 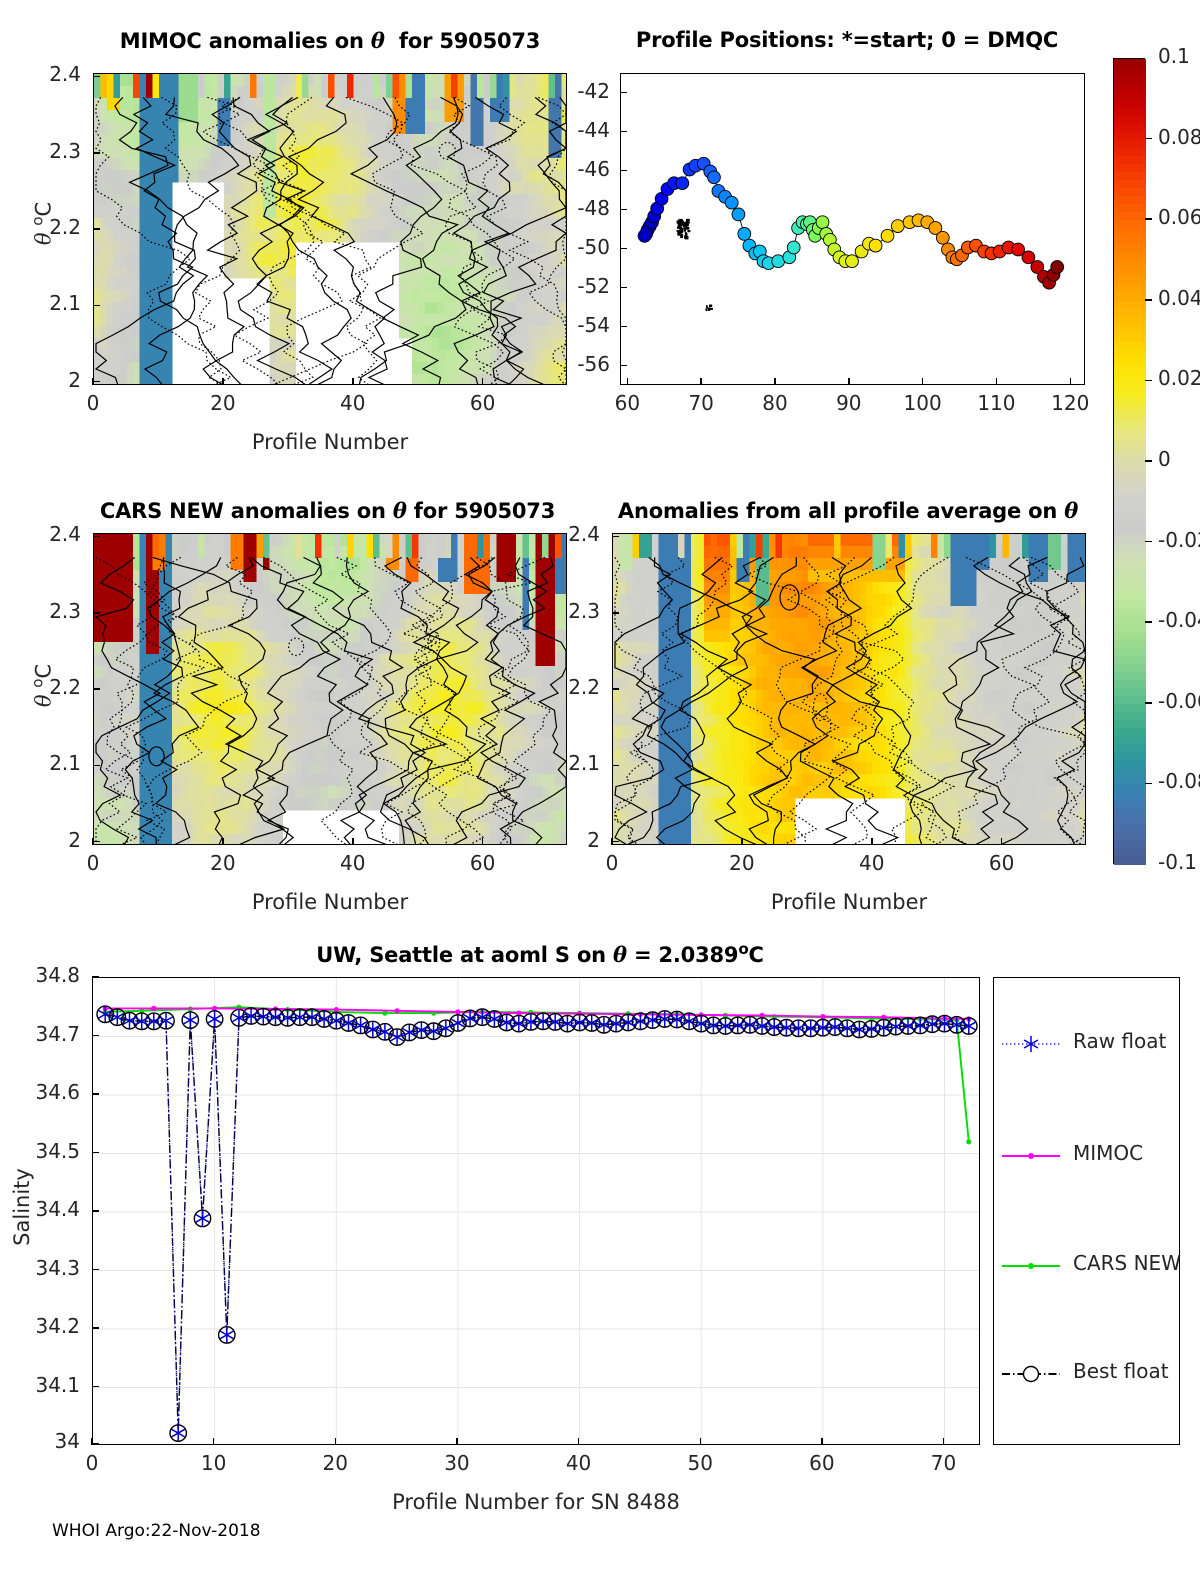 What do you see at coordinates (57, 1326) in the screenshot?
I see `salinity-ytick-label: 34.2` at bounding box center [57, 1326].